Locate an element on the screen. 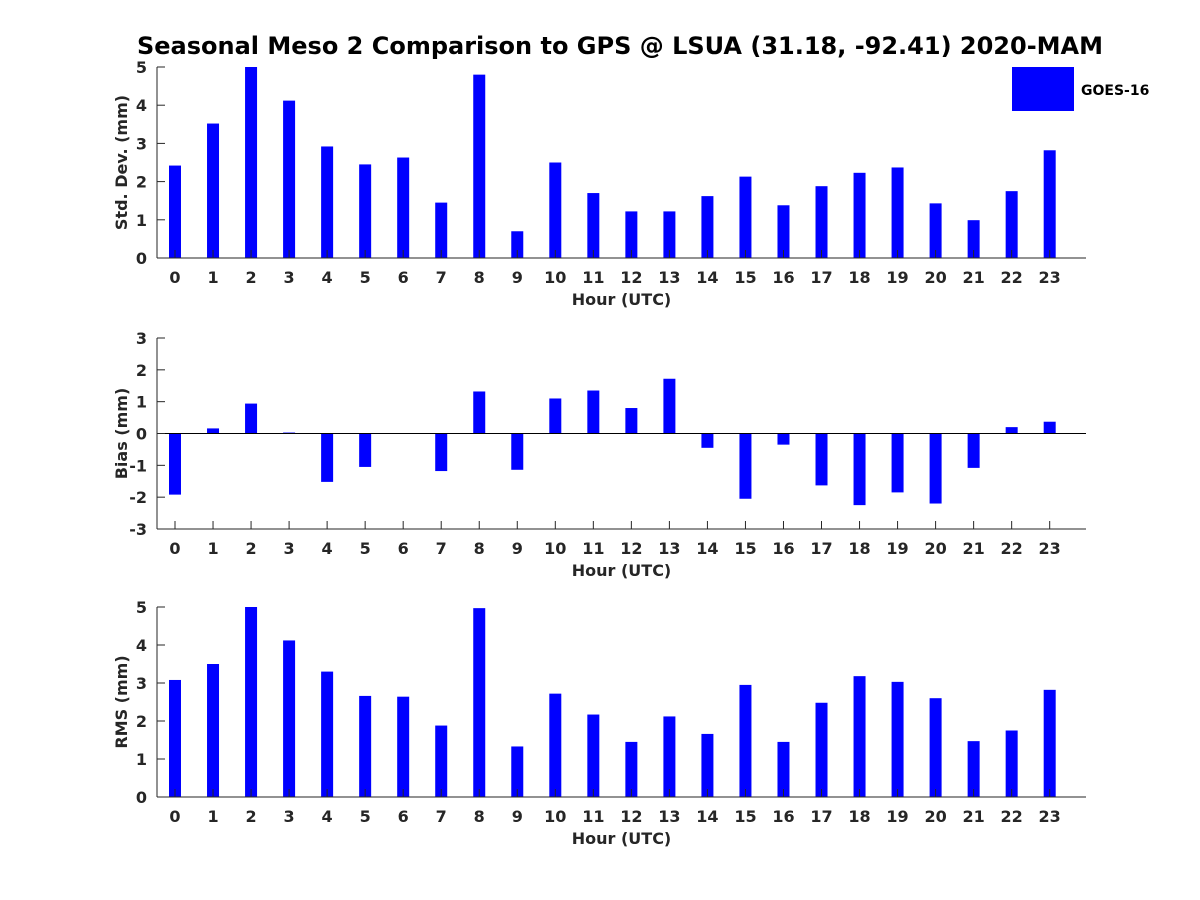 The width and height of the screenshot is (1200, 900). std-dev-x-tick-label: 10 is located at coordinates (555, 277).